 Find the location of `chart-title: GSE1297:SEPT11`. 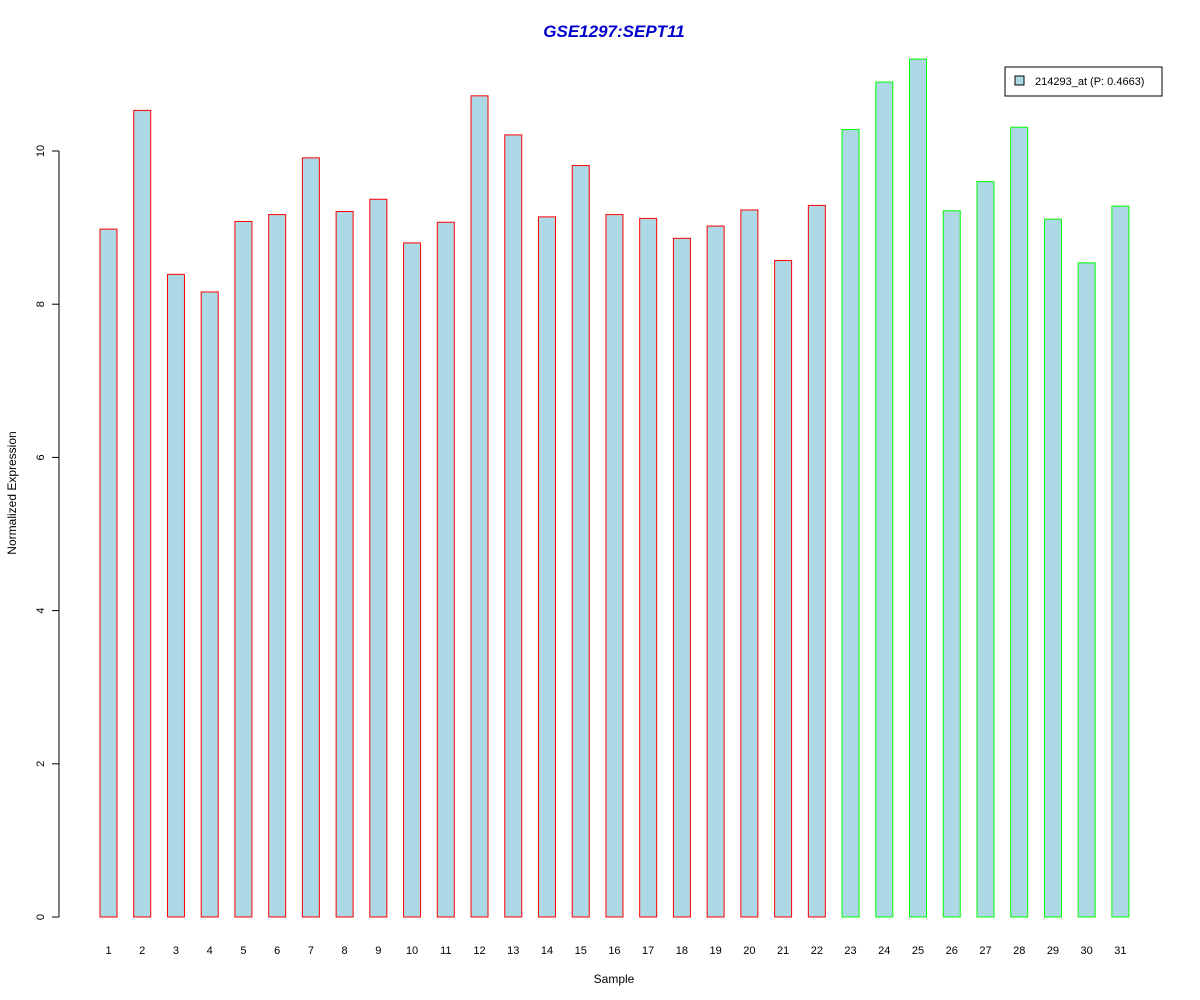

chart-title: GSE1297:SEPT11 is located at coordinates (613, 31).